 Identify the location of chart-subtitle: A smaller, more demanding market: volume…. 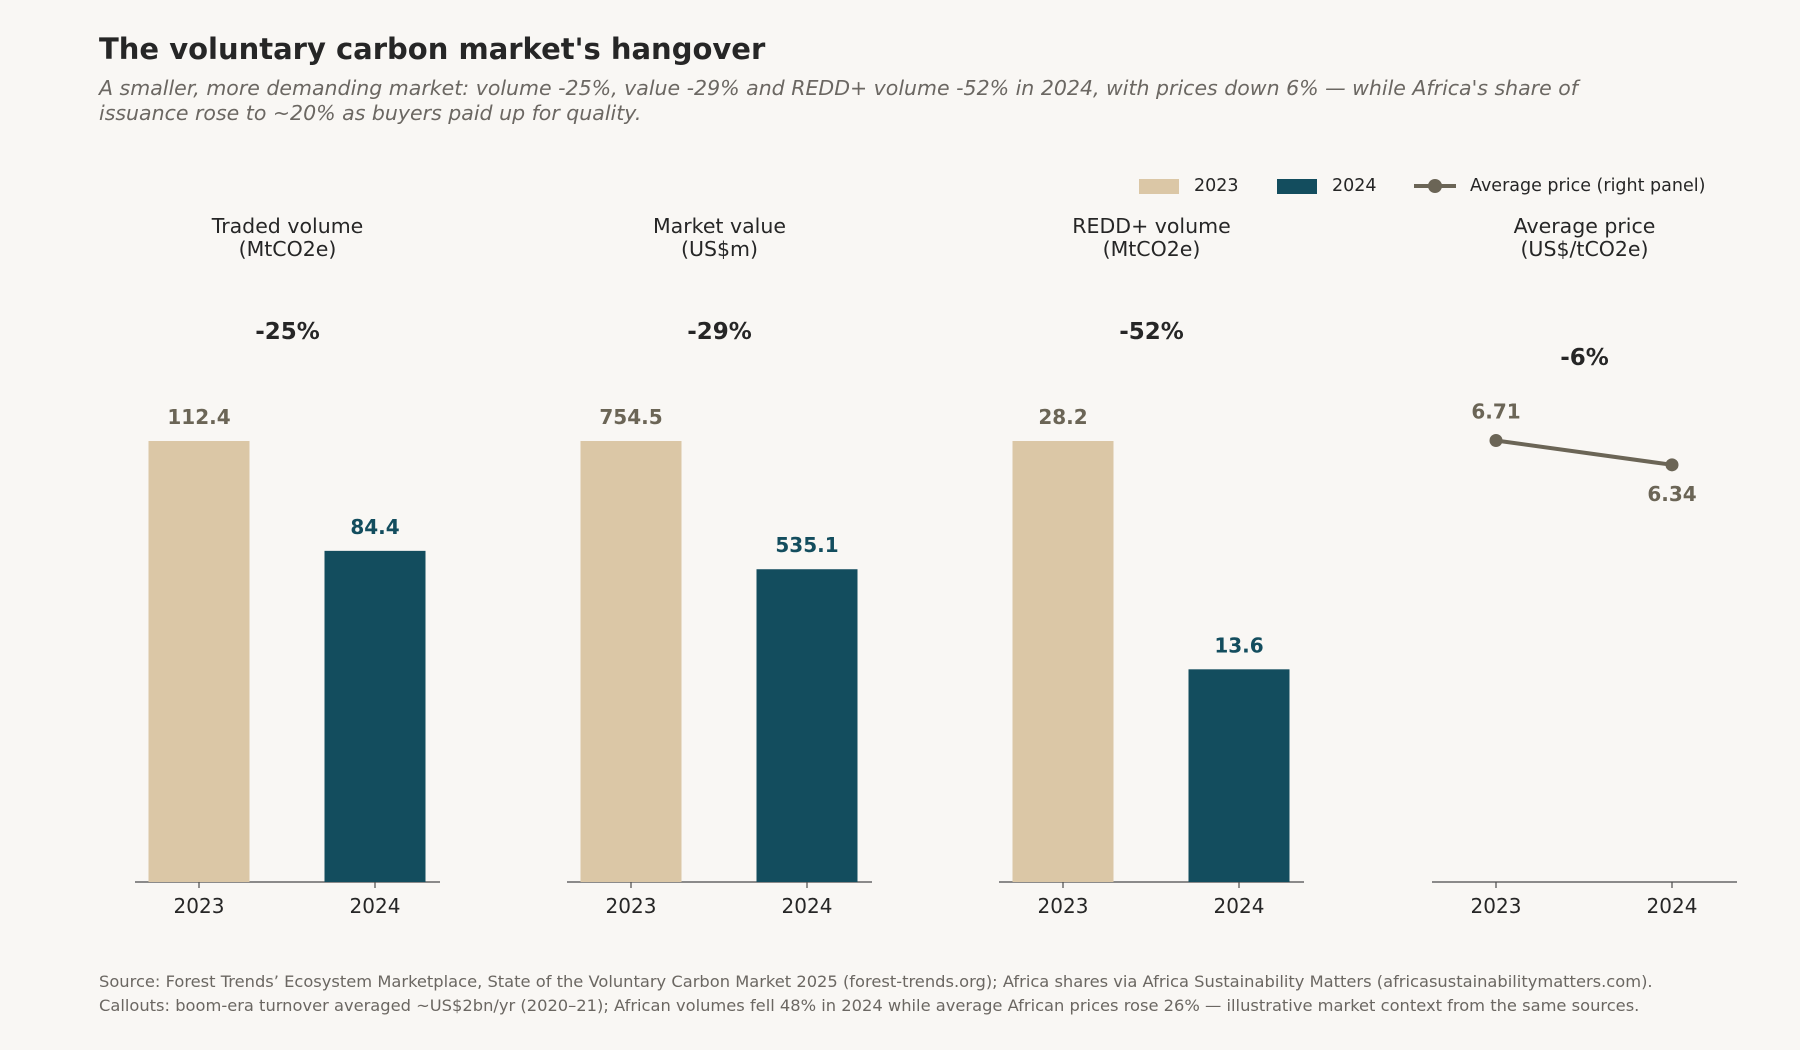
(838, 100).